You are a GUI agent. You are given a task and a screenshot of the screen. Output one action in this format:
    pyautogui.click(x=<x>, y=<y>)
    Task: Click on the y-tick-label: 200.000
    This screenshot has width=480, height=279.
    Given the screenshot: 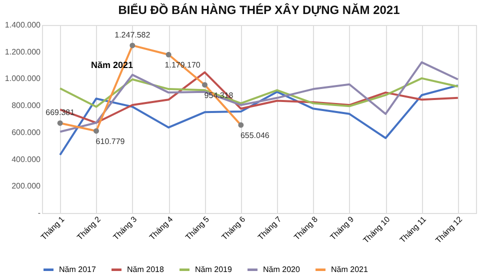 What is the action you would take?
    pyautogui.click(x=27, y=186)
    